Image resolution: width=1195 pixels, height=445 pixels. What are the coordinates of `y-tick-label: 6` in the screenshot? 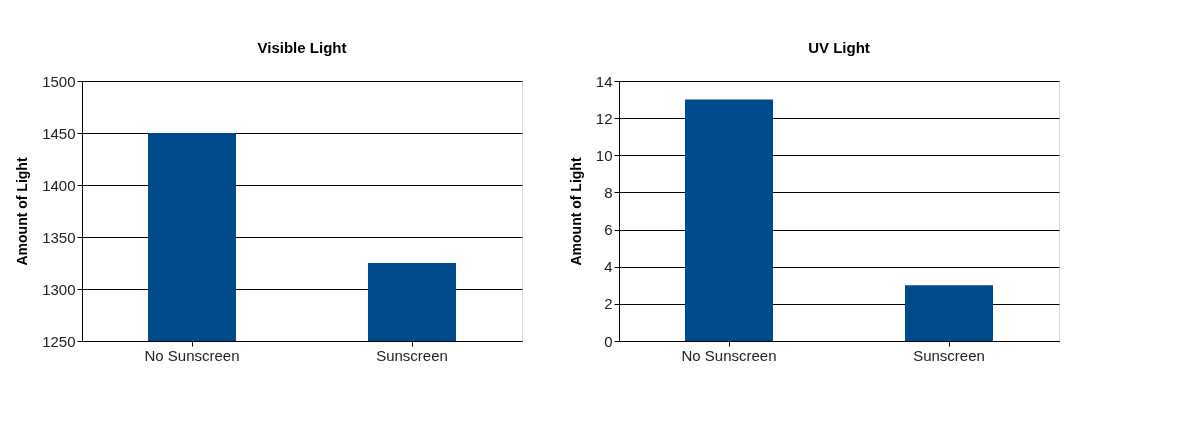 It's located at (608, 230).